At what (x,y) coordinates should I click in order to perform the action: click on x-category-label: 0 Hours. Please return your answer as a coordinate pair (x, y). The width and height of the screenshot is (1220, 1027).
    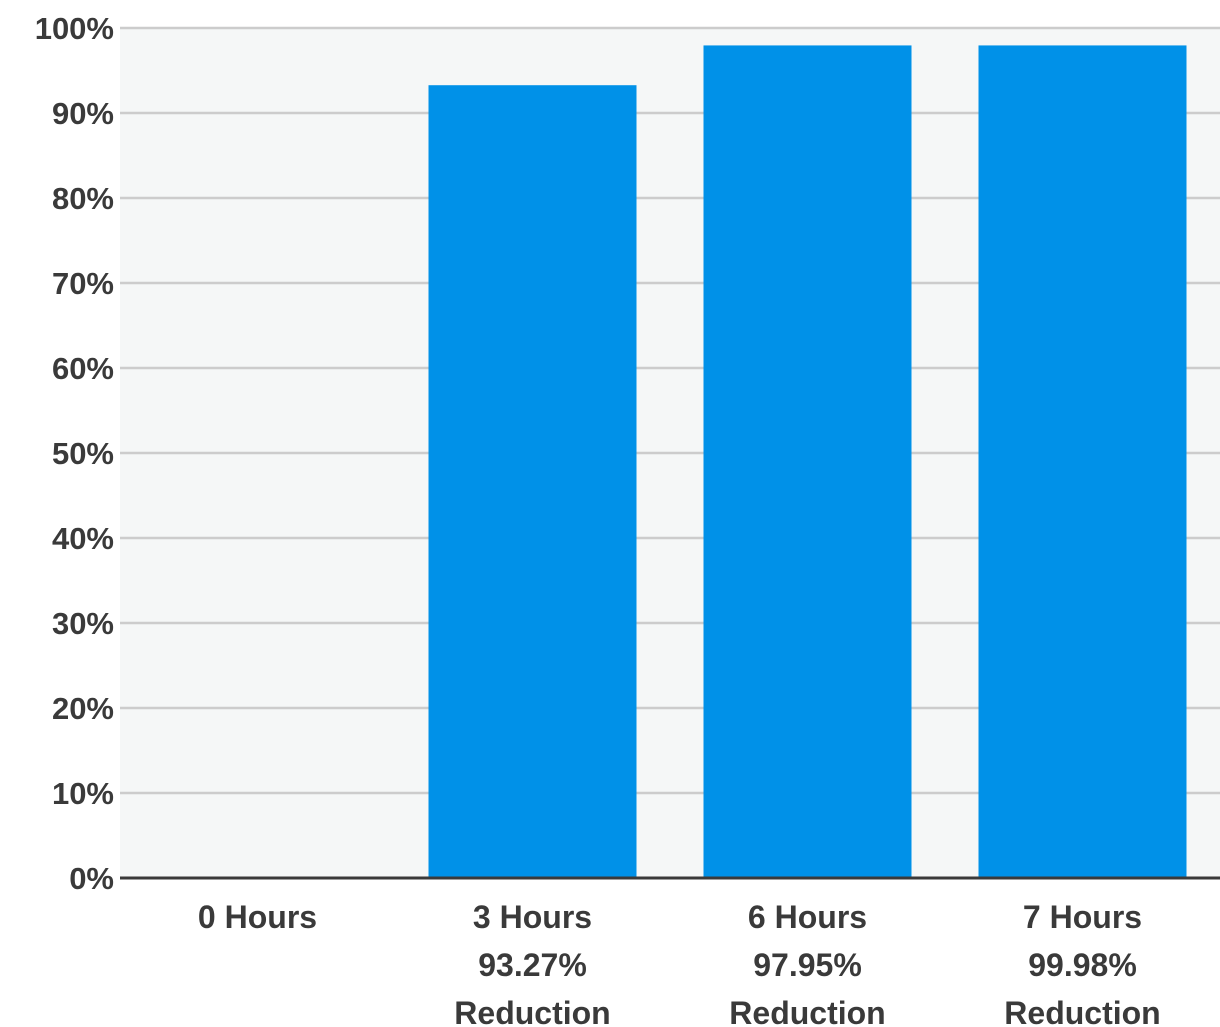
    Looking at the image, I should click on (257, 917).